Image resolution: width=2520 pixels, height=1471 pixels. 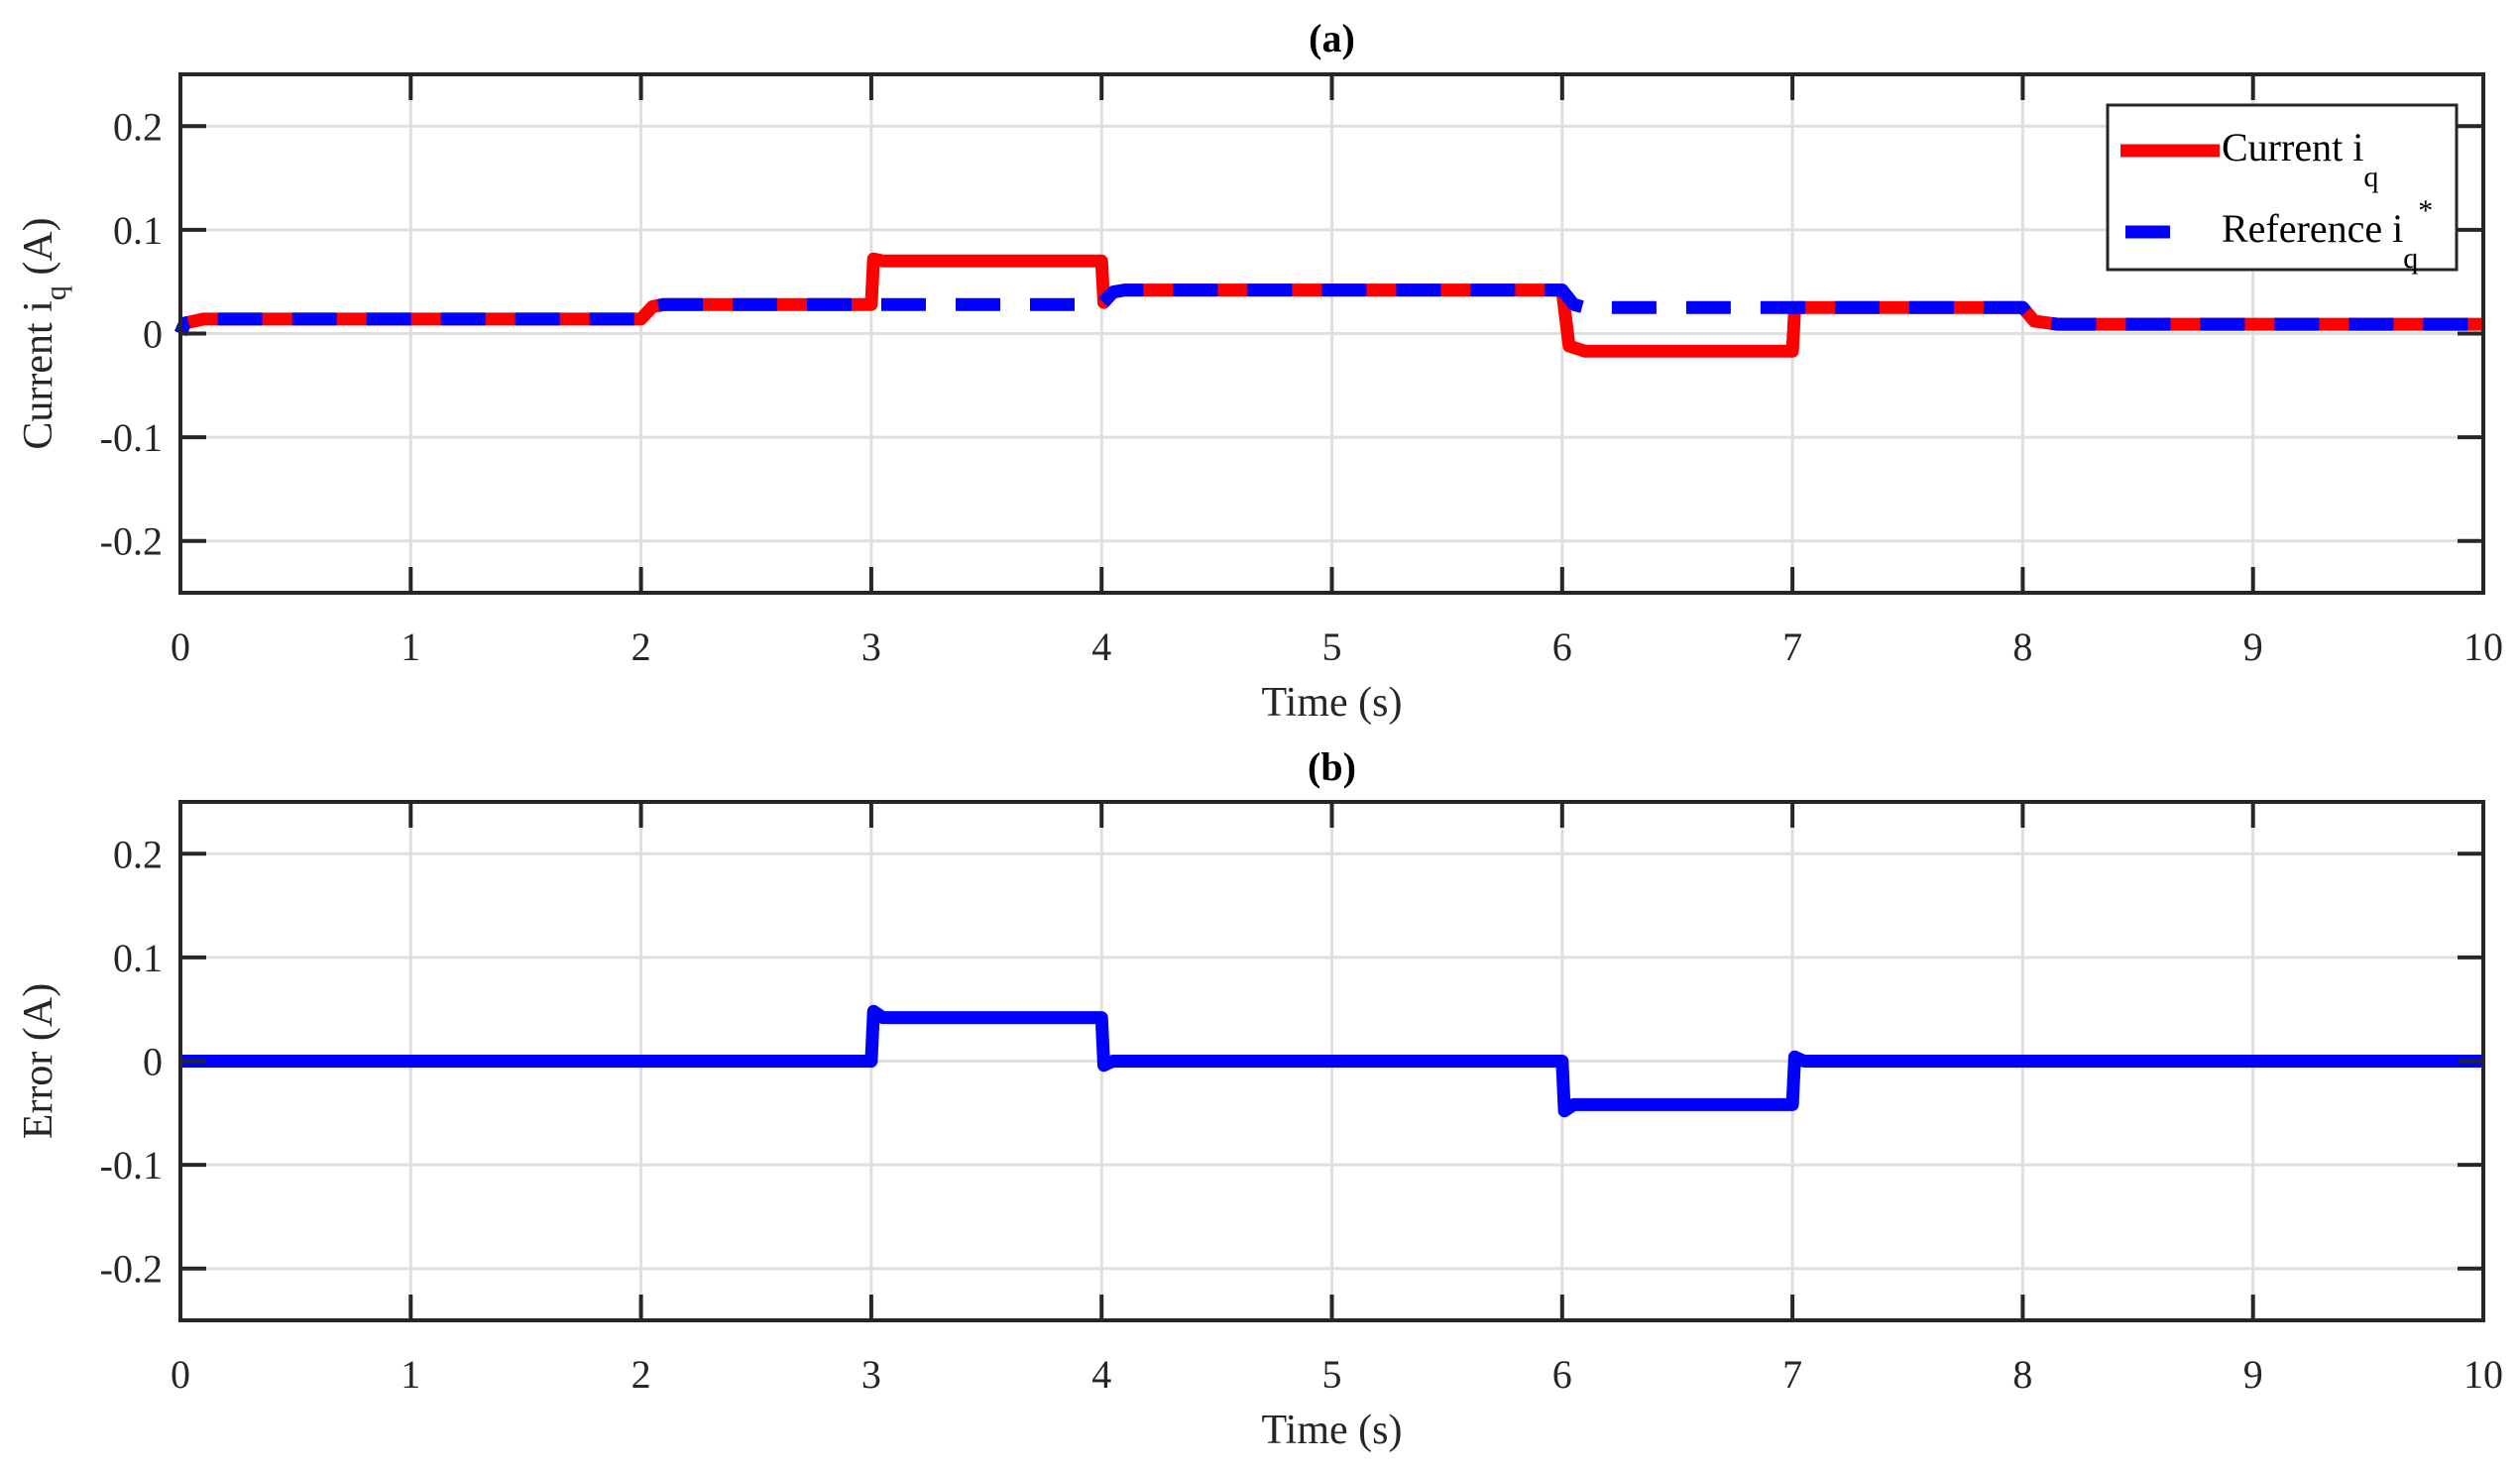 I want to click on legend-label: Current iq, so click(x=2300, y=159).